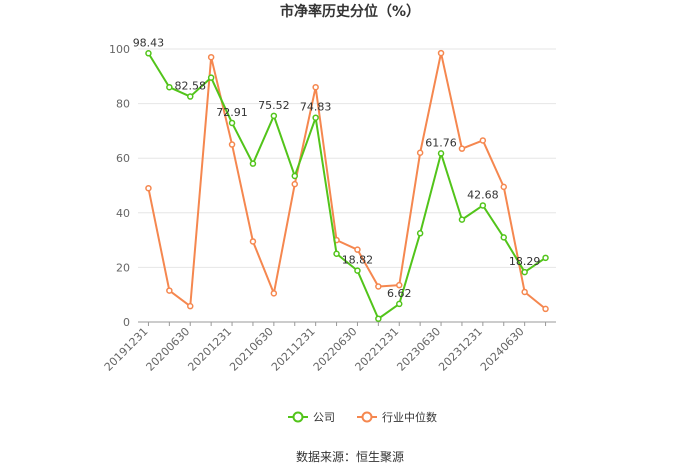 The width and height of the screenshot is (700, 474). What do you see at coordinates (502, 349) in the screenshot?
I see `x-tick-label: 20240630` at bounding box center [502, 349].